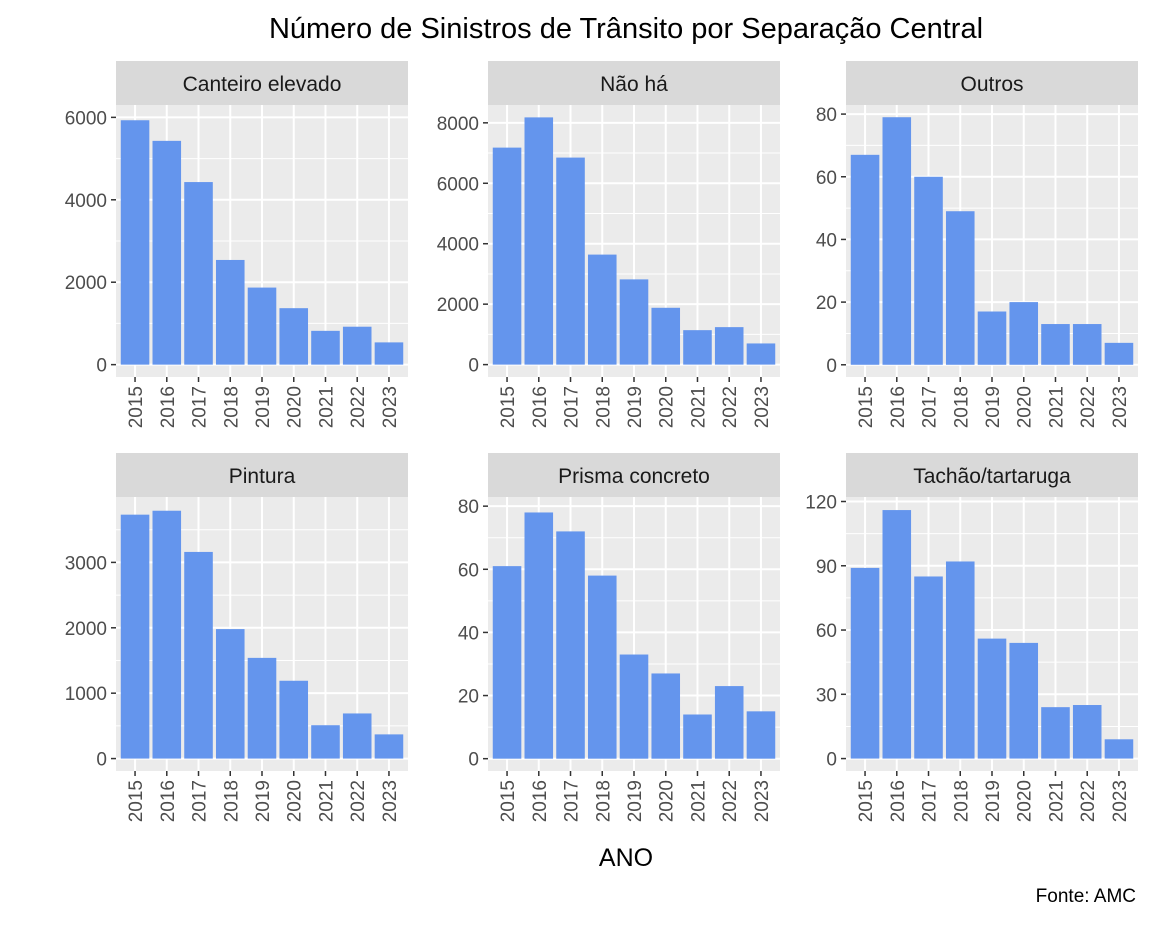 This screenshot has height=926, width=1152. I want to click on y-tick-label: 20, so click(468, 697).